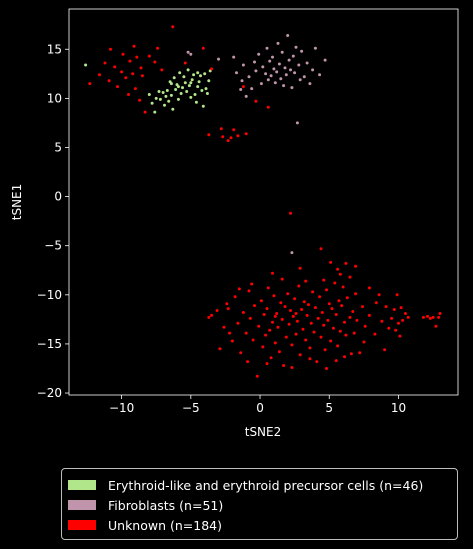 Image resolution: width=473 pixels, height=549 pixels. Describe the element at coordinates (49, 295) in the screenshot. I see `y-tick-label: −10` at that location.